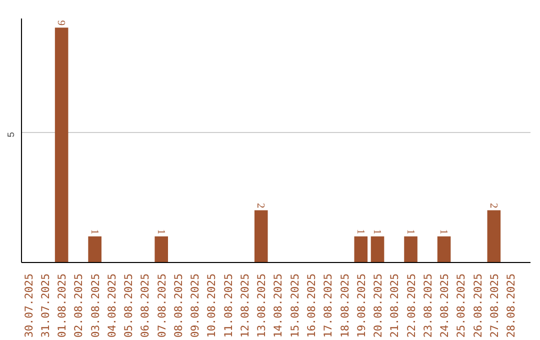 This screenshot has height=340, width=540. I want to click on x-tick-label: 06.08.2025, so click(145, 306).